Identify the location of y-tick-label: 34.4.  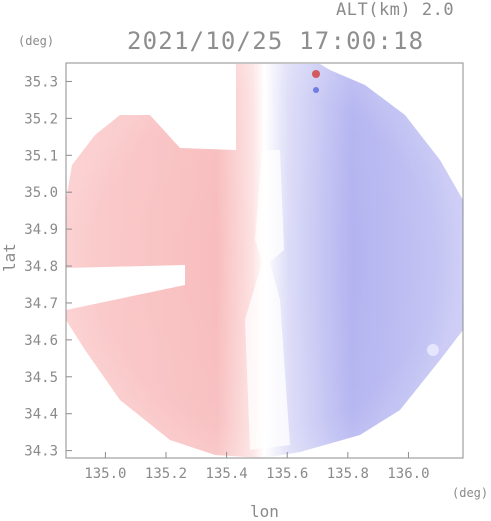
(41, 415).